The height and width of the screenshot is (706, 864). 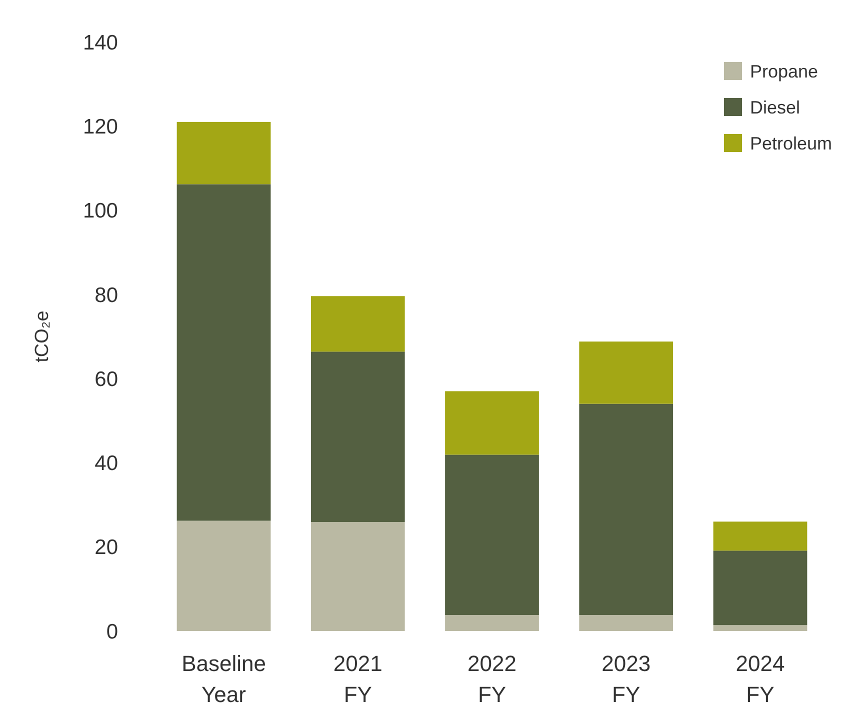 I want to click on y-tick-label: 40, so click(x=106, y=464).